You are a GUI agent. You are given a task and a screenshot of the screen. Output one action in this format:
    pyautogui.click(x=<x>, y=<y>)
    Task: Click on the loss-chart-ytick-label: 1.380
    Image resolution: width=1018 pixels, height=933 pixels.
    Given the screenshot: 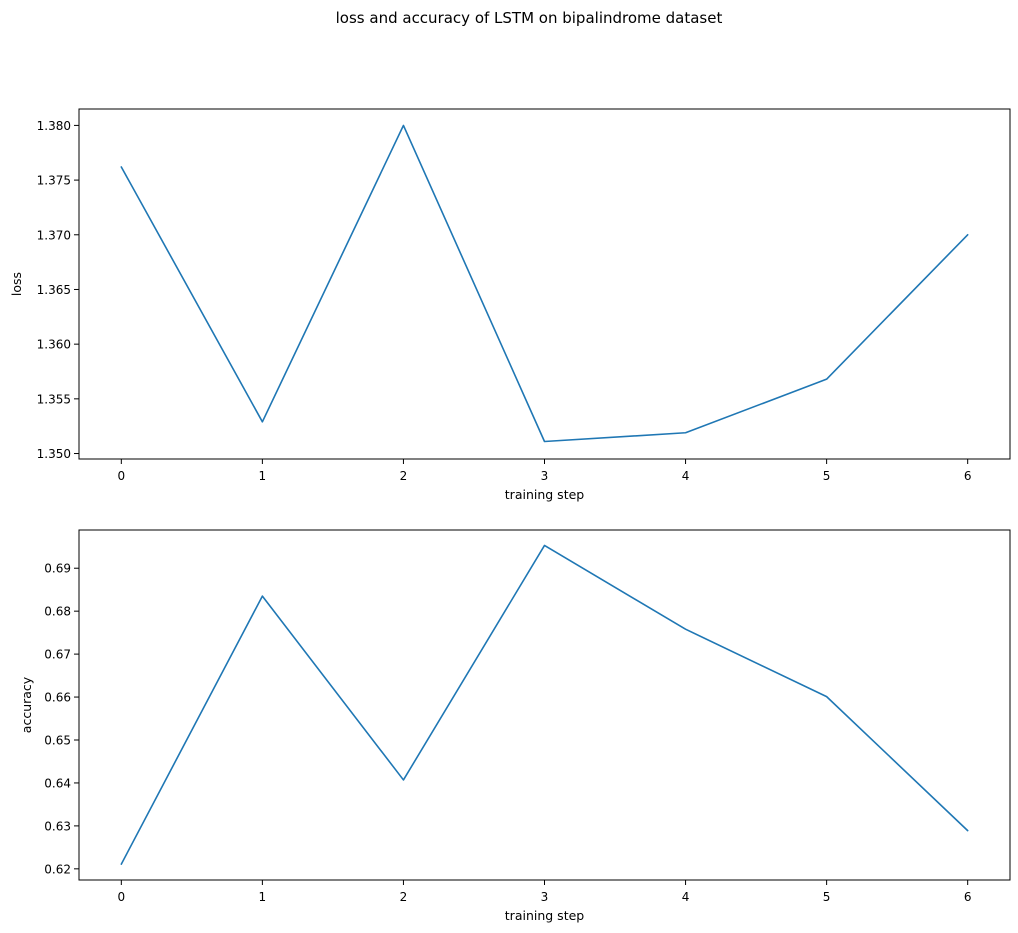 What is the action you would take?
    pyautogui.click(x=54, y=126)
    